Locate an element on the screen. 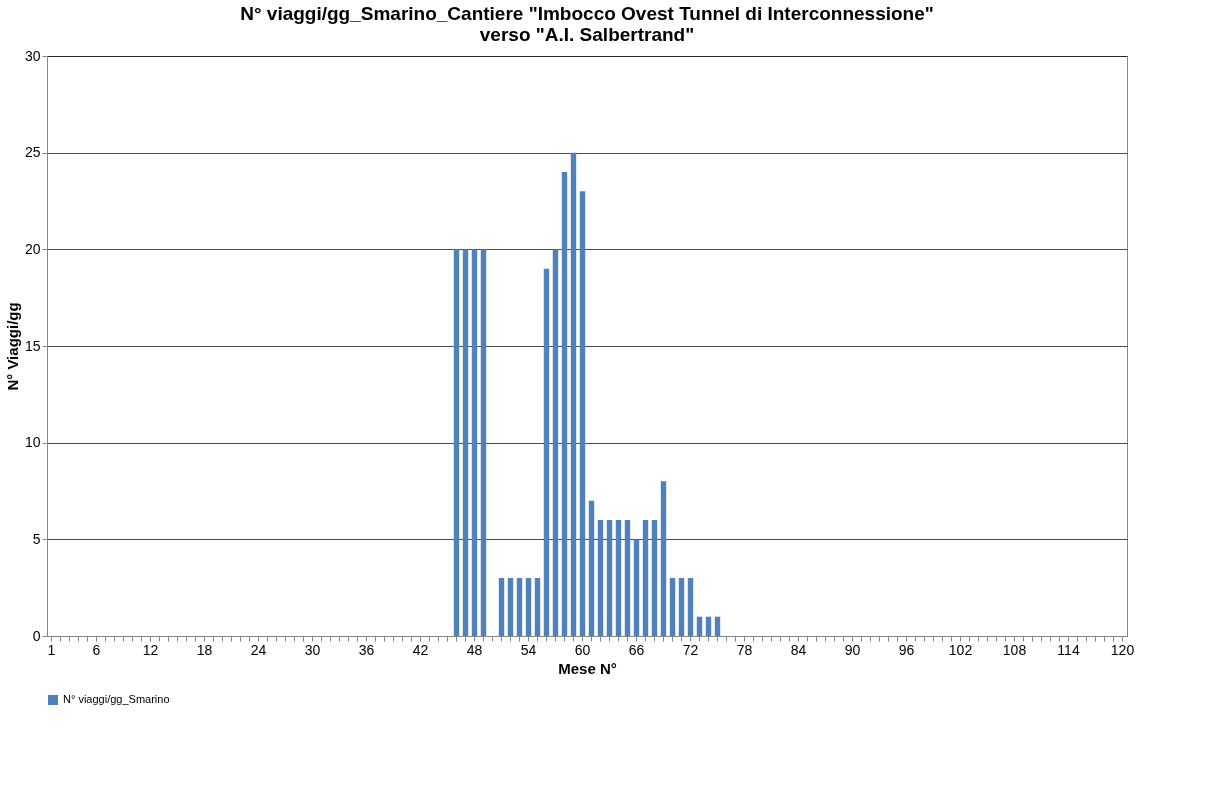 The height and width of the screenshot is (789, 1216). x-tick-label: 1 is located at coordinates (51, 649).